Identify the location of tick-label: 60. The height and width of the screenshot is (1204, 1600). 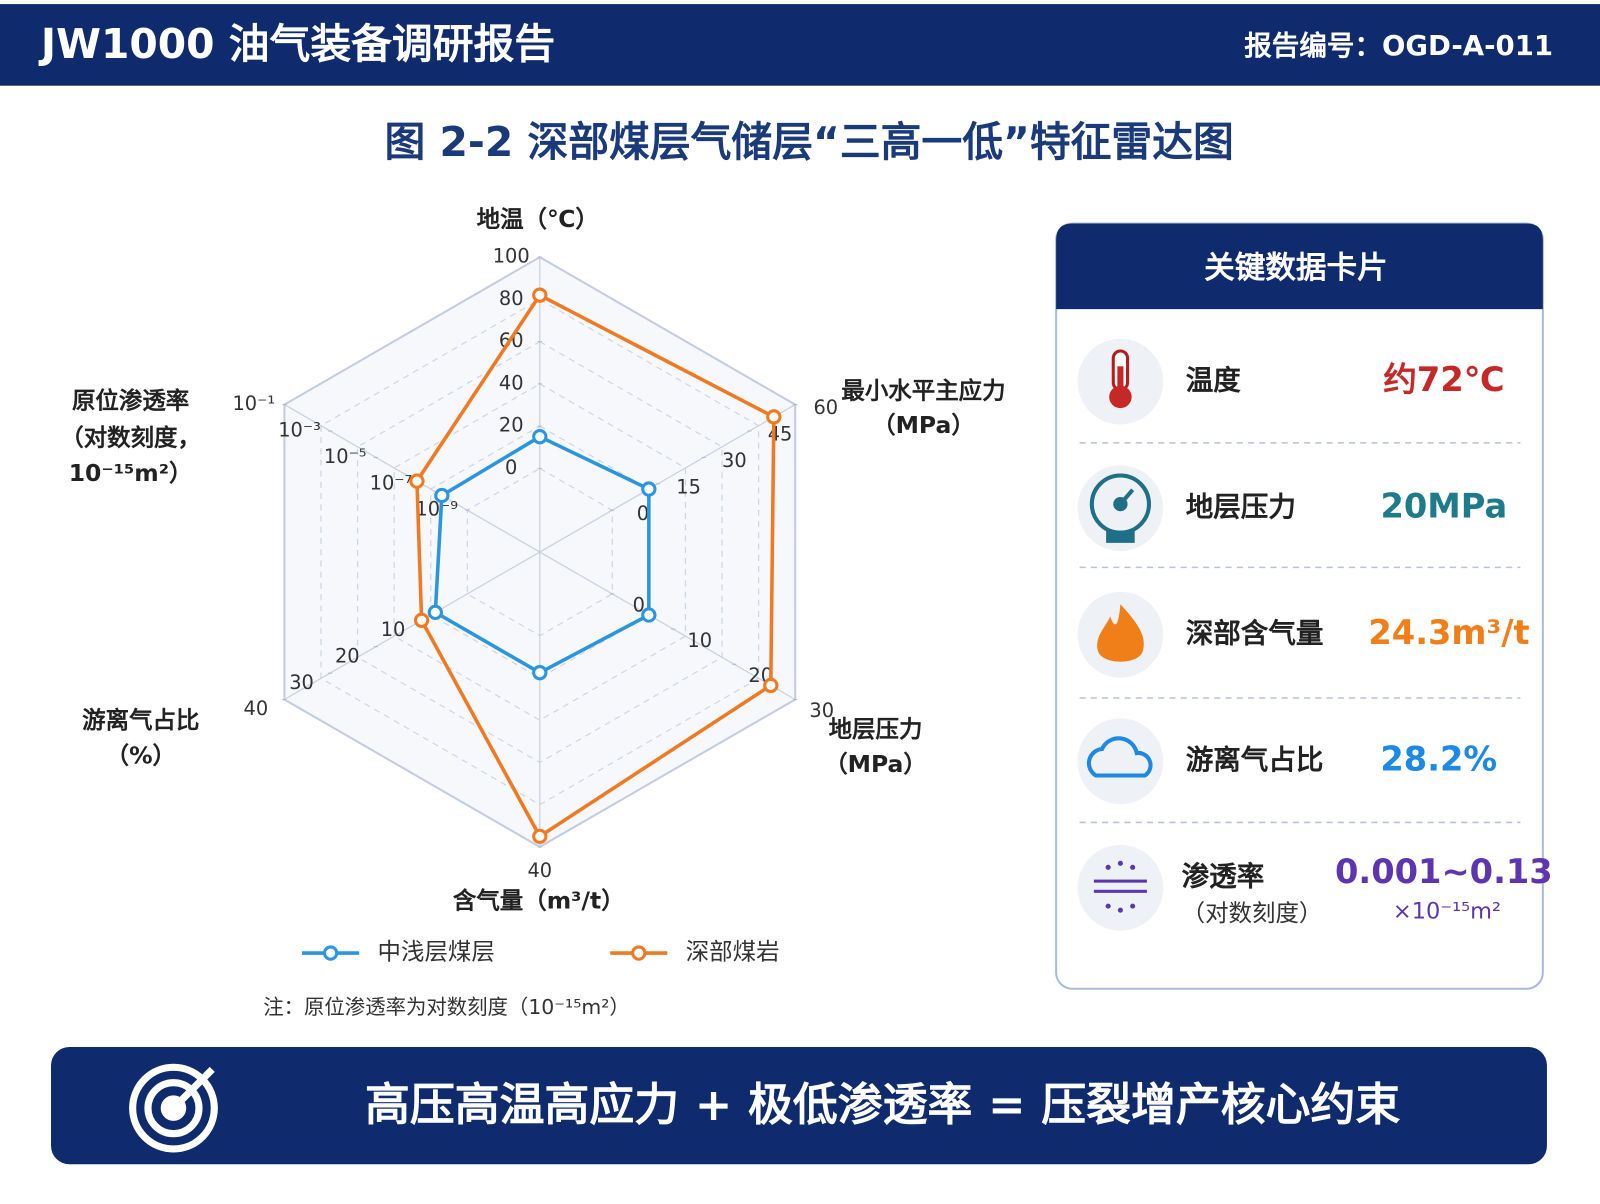
(825, 407).